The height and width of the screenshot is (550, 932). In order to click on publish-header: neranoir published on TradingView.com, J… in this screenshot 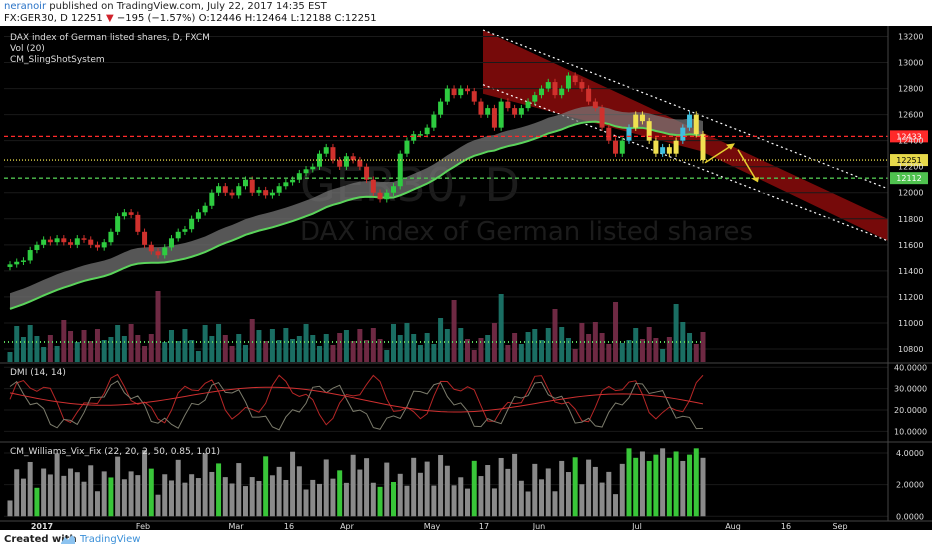, I will do `click(466, 13)`.